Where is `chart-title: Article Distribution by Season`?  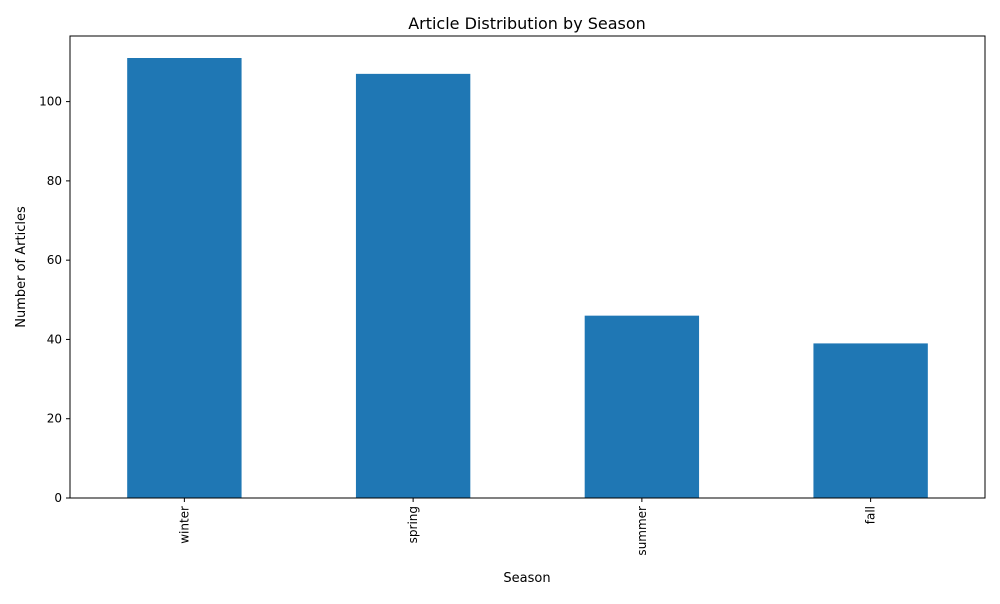
chart-title: Article Distribution by Season is located at coordinates (527, 23).